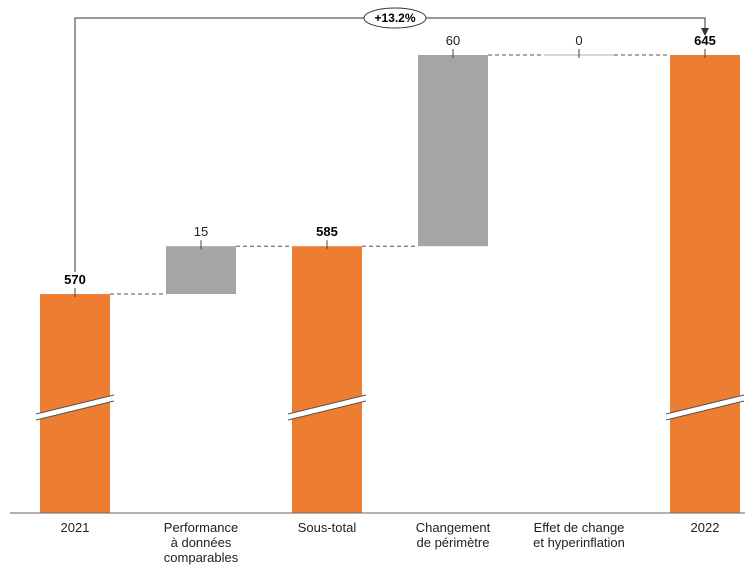 This screenshot has height=568, width=755. I want to click on value-label: 645, so click(705, 40).